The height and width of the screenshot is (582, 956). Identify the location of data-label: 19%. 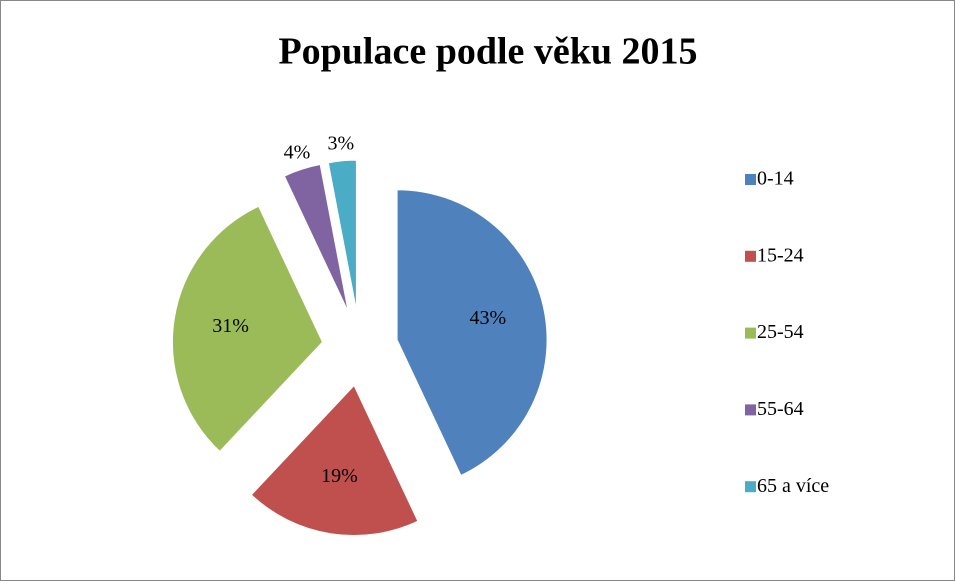
(339, 476).